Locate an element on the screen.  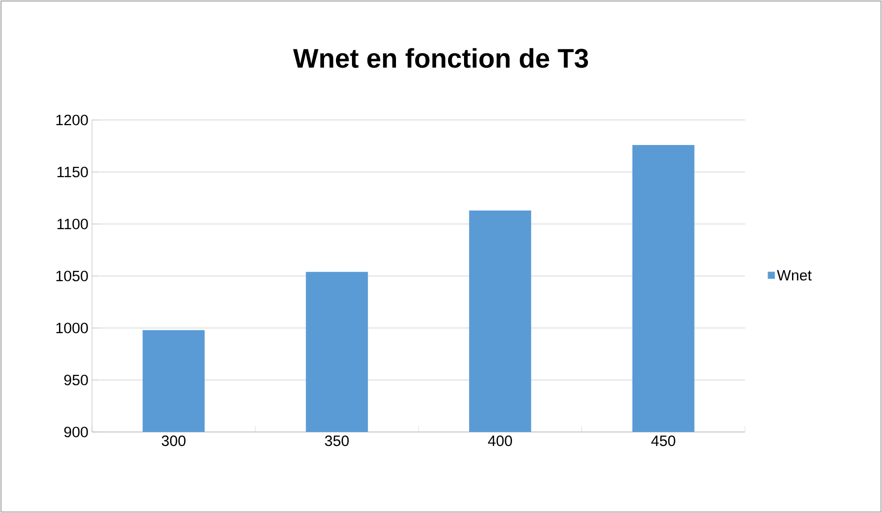
y-tick-label: 1100 is located at coordinates (72, 224).